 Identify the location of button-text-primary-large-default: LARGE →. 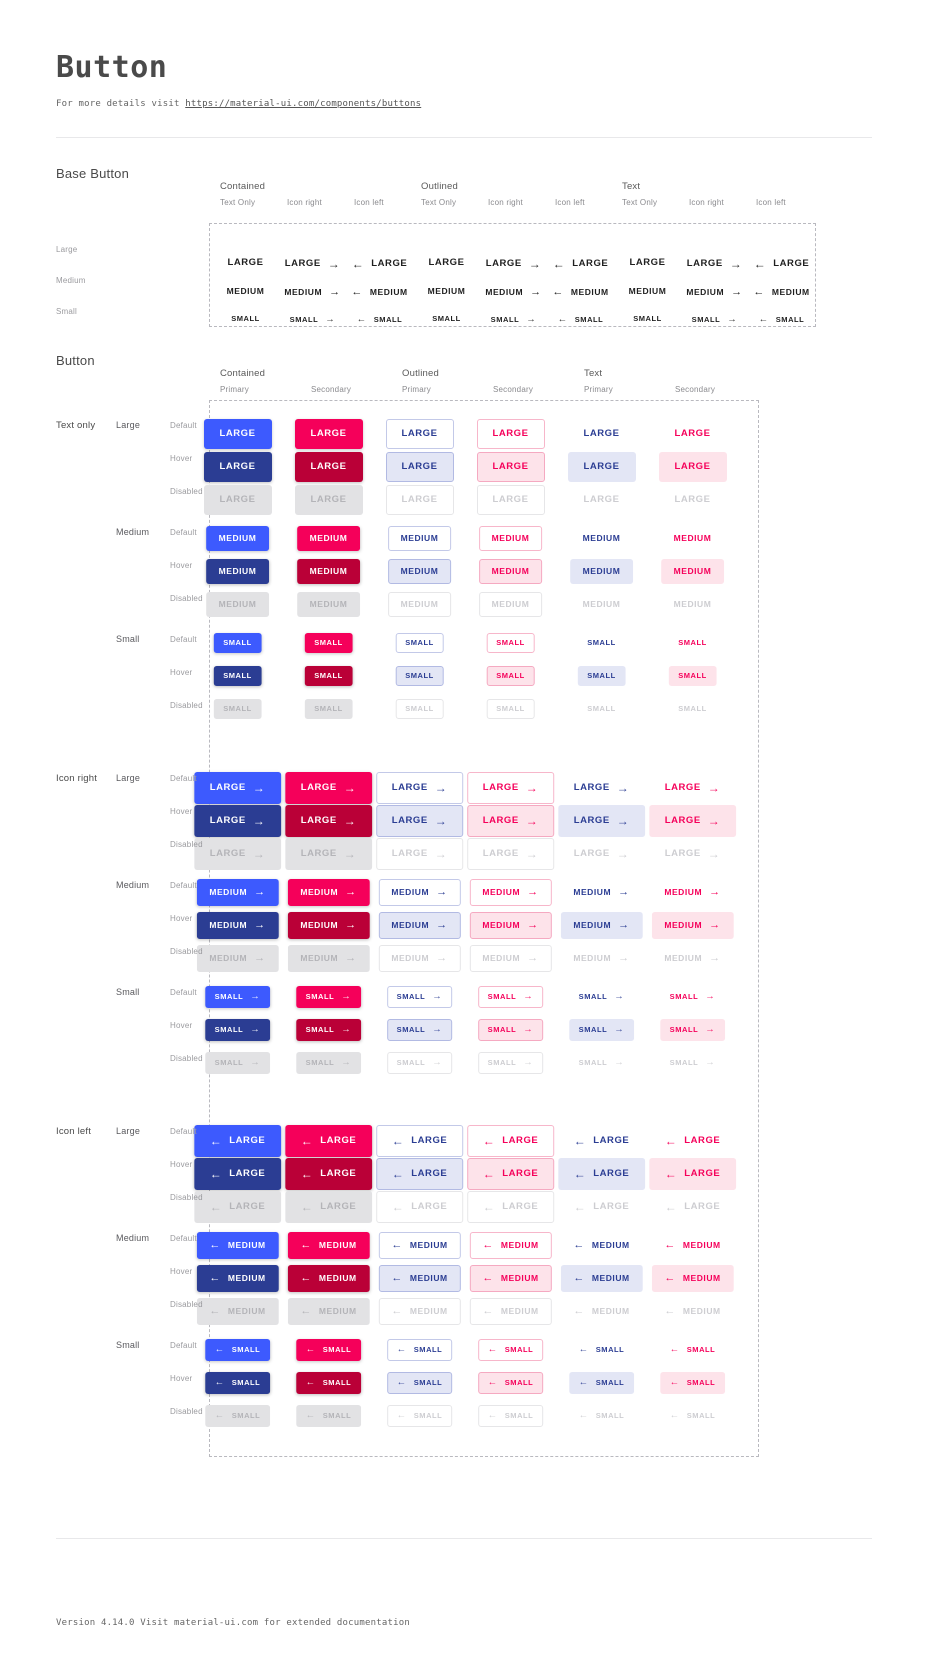
(602, 788).